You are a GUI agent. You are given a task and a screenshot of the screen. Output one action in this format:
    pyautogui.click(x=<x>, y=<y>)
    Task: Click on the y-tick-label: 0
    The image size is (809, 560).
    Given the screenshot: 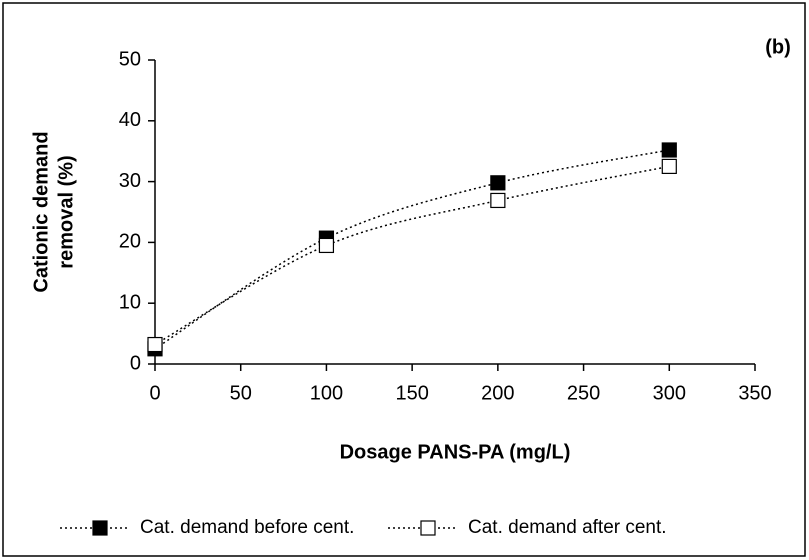 What is the action you would take?
    pyautogui.click(x=135, y=363)
    